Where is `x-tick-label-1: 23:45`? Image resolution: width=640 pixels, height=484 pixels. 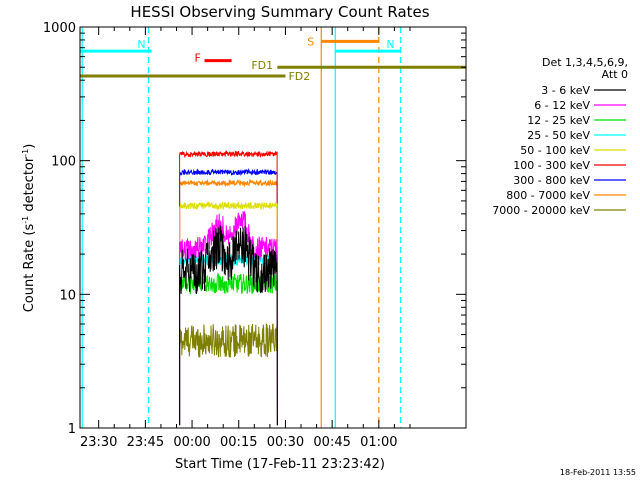 x-tick-label-1: 23:45 is located at coordinates (145, 442).